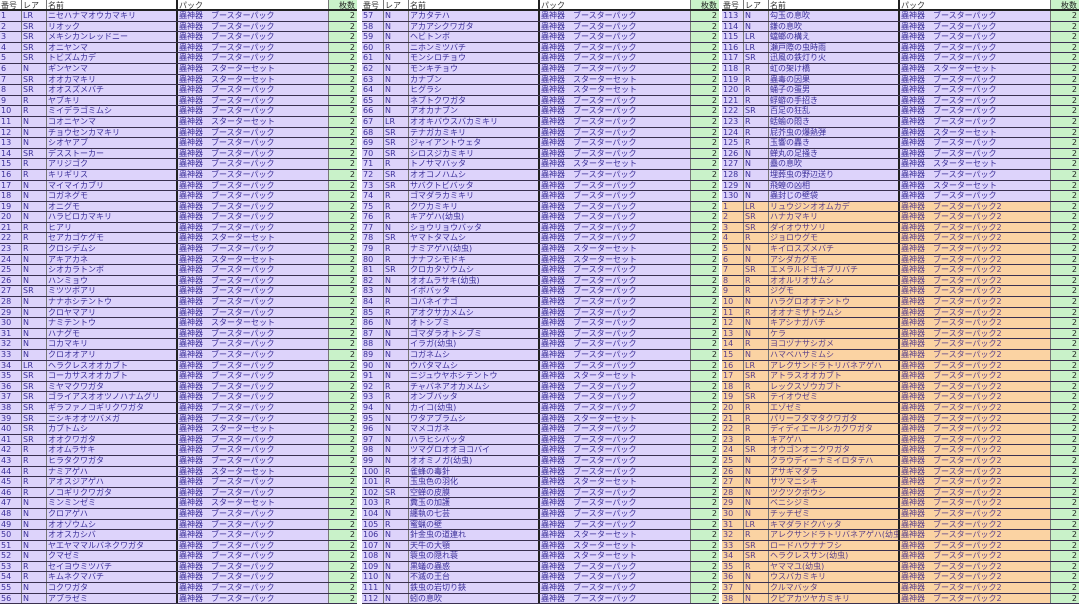  I want to click on header-pack: パック, so click(975, 4).